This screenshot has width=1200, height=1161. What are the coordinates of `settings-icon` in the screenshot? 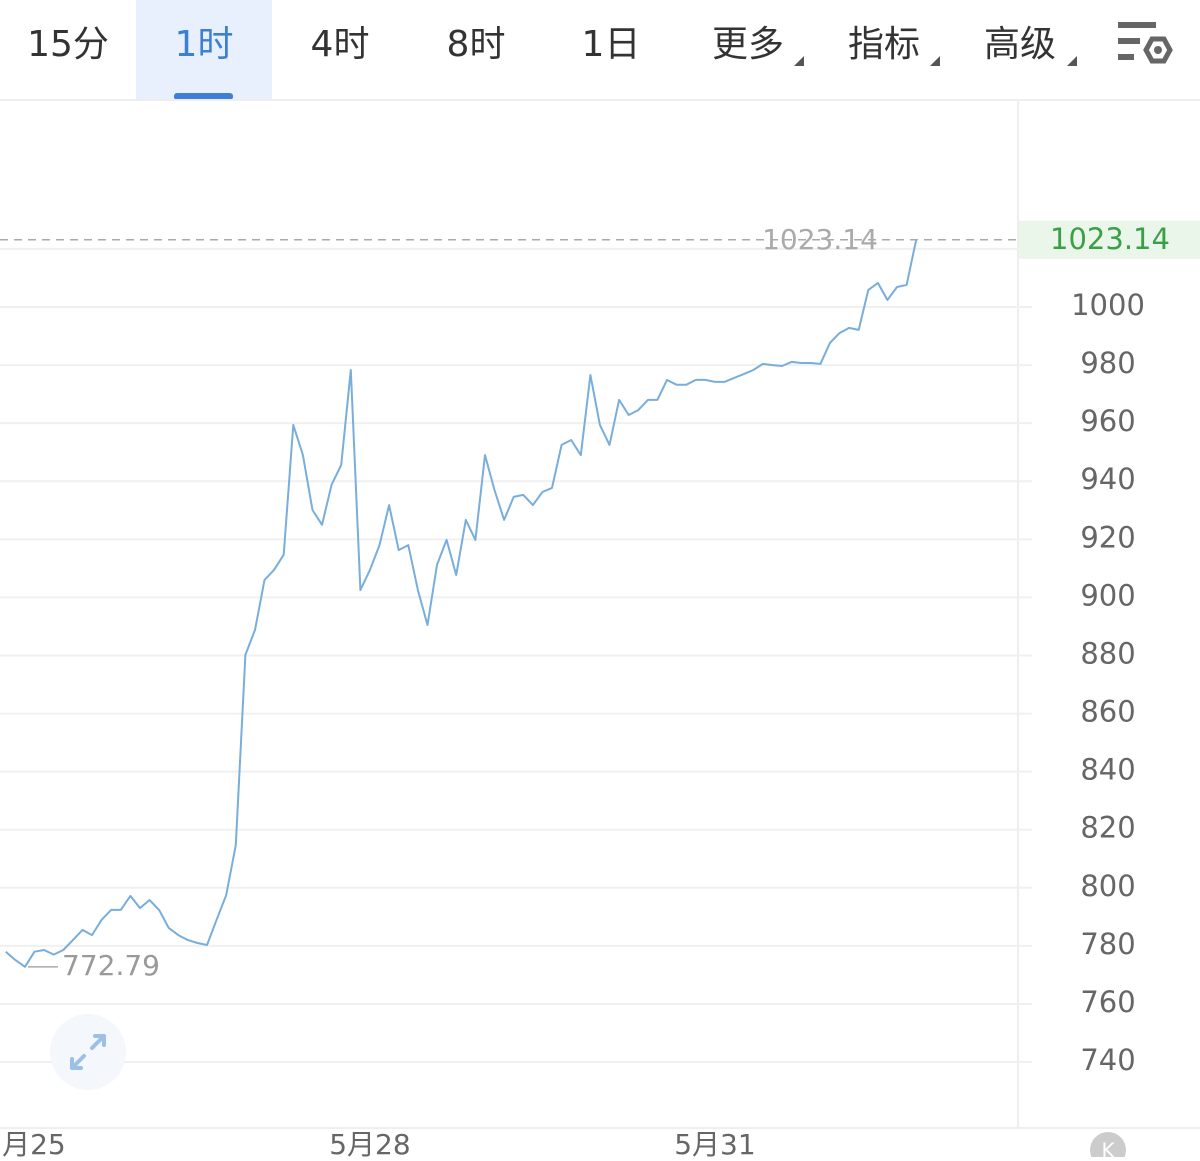 It's located at (1145, 43).